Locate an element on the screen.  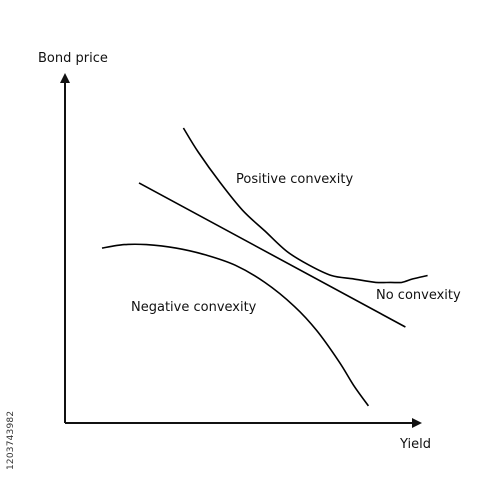
y-axis-label: Bond price is located at coordinates (73, 58).